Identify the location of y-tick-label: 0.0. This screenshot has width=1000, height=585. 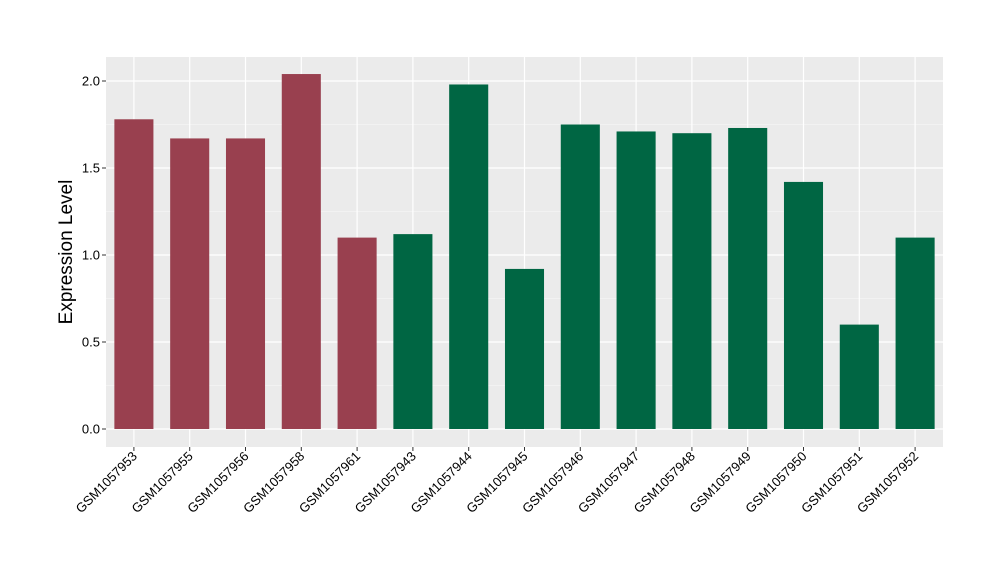
(91, 429).